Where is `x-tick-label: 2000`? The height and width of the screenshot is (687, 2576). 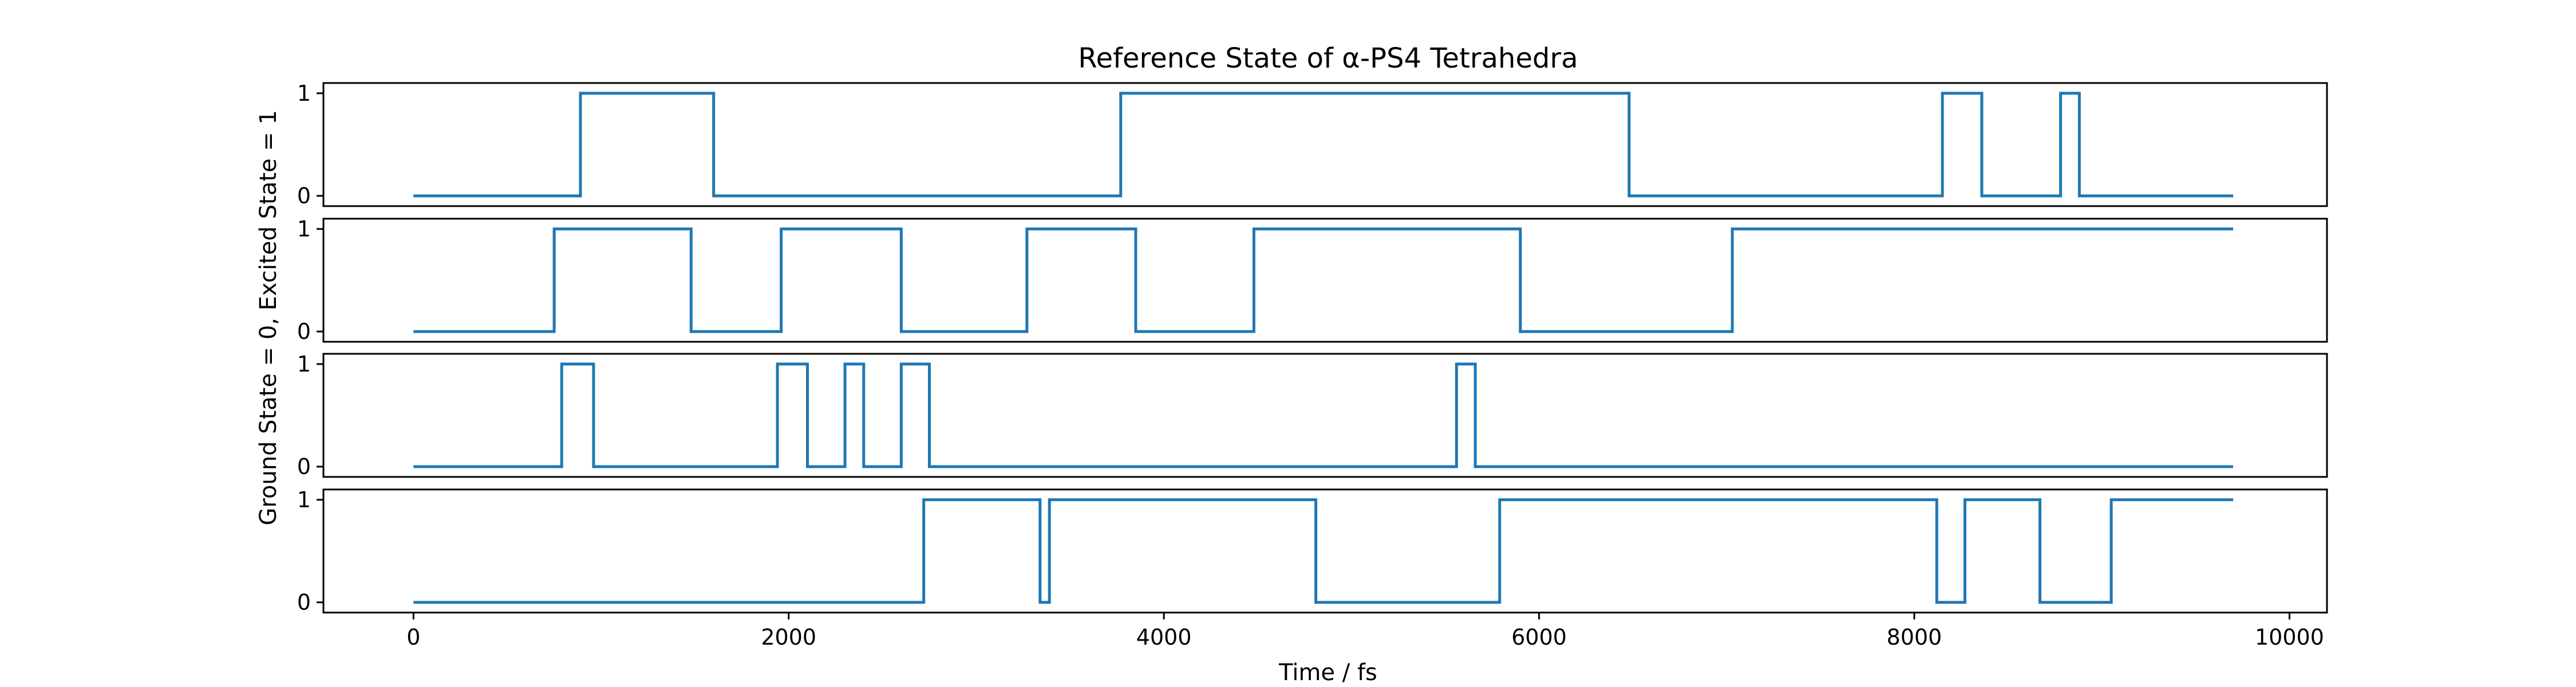
x-tick-label: 2000 is located at coordinates (788, 638).